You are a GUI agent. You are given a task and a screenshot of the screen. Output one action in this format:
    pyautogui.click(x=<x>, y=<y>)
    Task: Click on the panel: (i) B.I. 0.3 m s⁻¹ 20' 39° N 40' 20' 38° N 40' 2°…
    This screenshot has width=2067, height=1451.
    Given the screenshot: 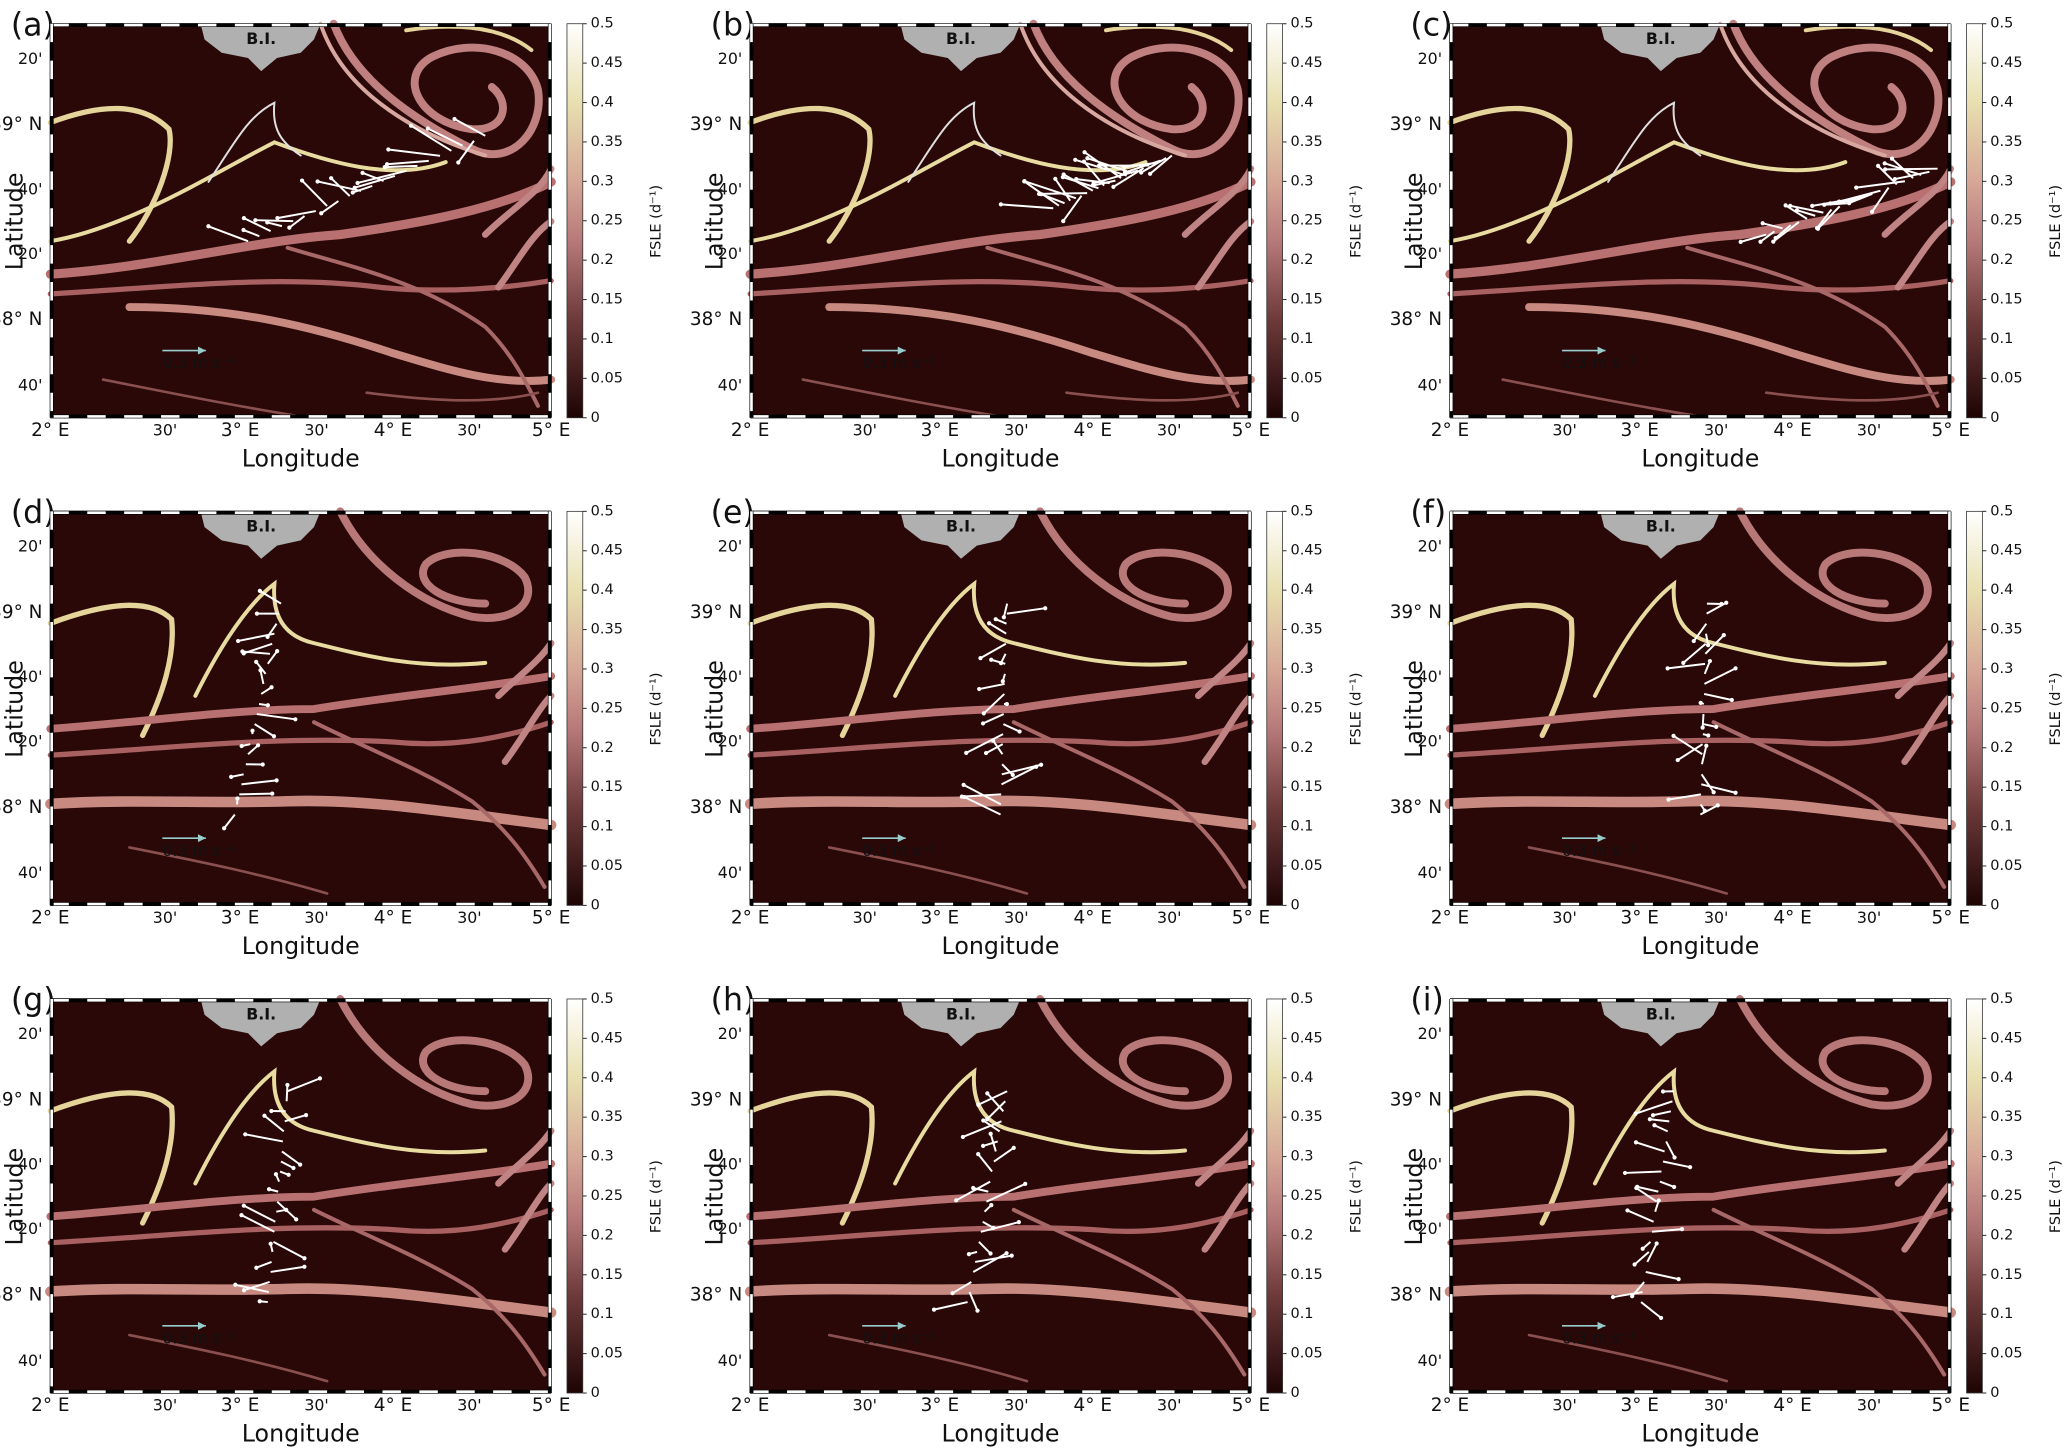 What is the action you would take?
    pyautogui.click(x=1727, y=1215)
    